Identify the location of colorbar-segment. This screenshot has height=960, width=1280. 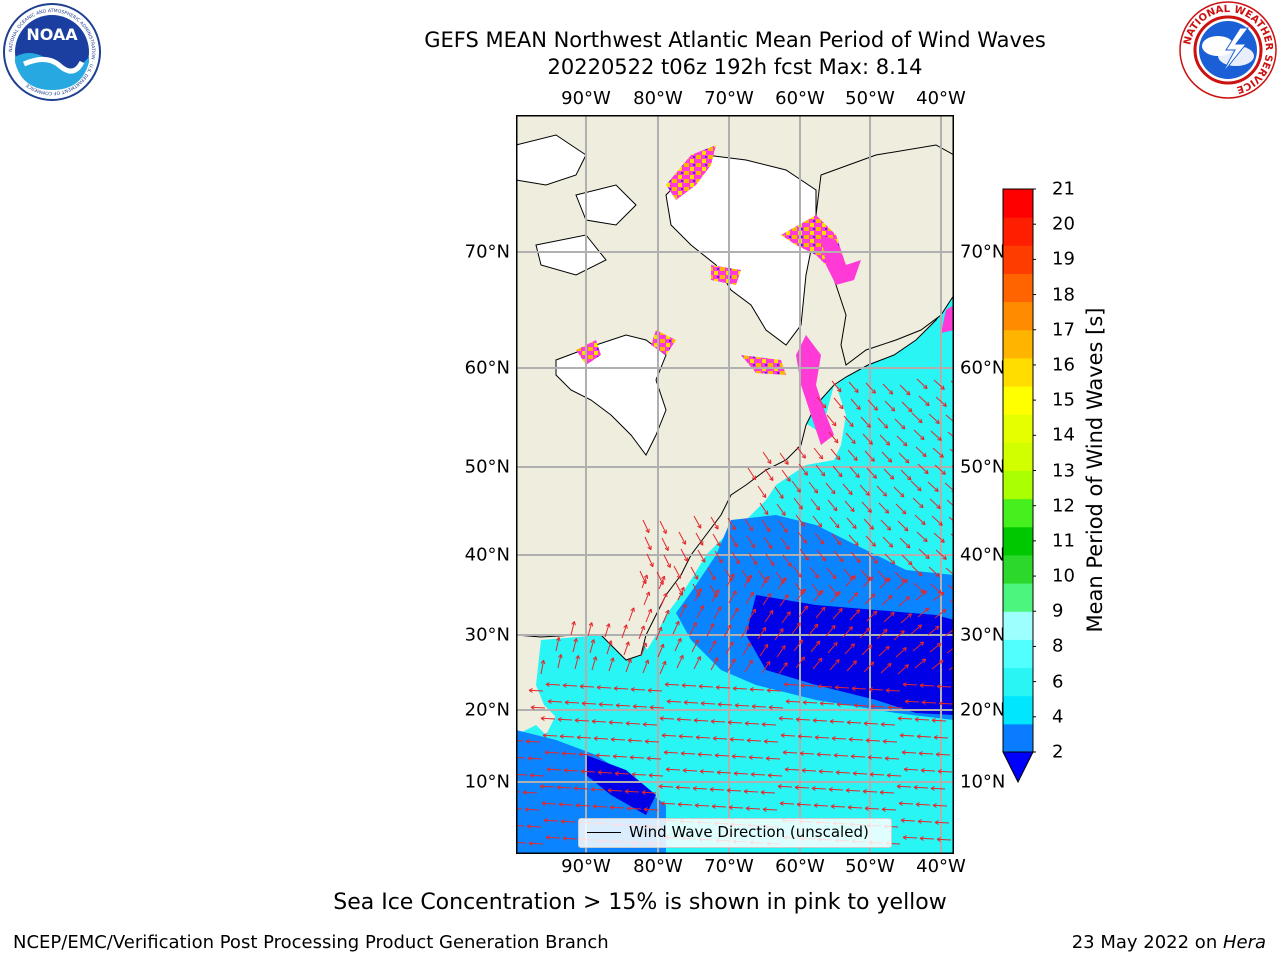
(1018, 513).